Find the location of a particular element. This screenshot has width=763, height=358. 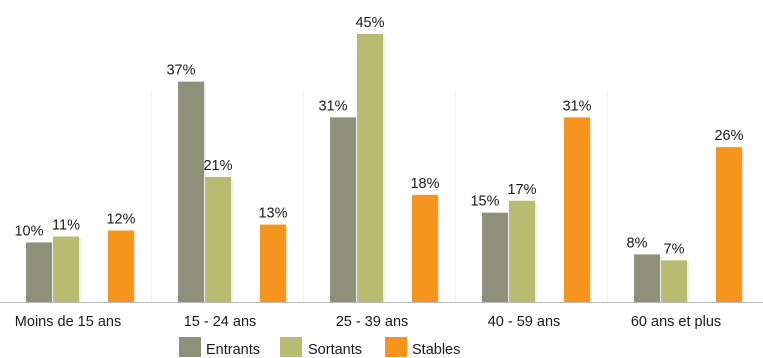

legend-swatch-entrants is located at coordinates (190, 347).